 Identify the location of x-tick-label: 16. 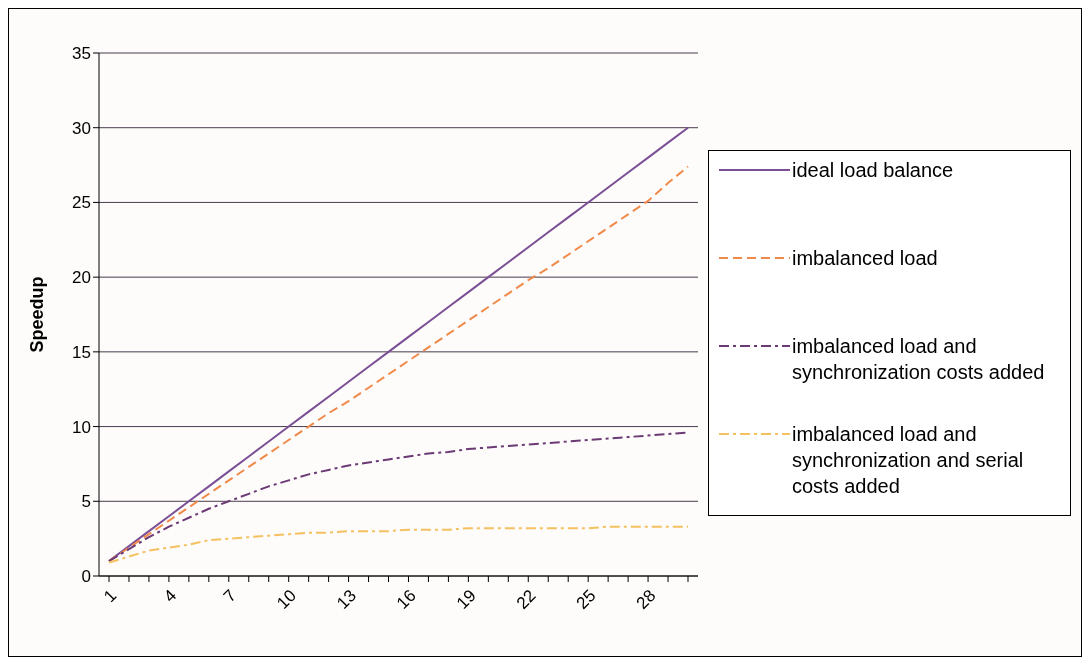
(406, 599).